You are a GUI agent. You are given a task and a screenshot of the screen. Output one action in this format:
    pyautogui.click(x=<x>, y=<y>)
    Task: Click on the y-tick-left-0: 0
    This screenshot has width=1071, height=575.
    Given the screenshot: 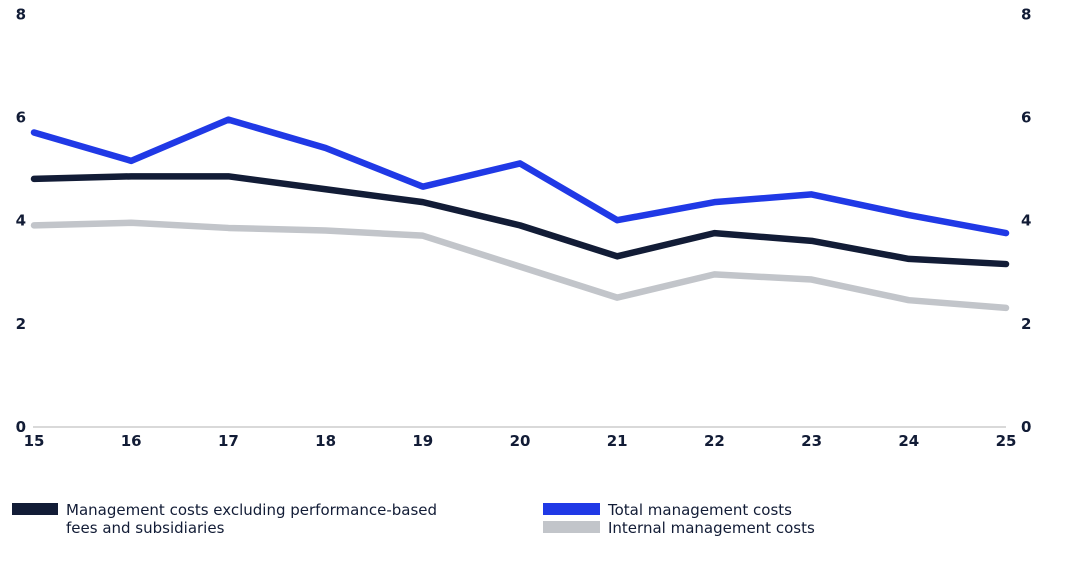 What is the action you would take?
    pyautogui.click(x=21, y=427)
    